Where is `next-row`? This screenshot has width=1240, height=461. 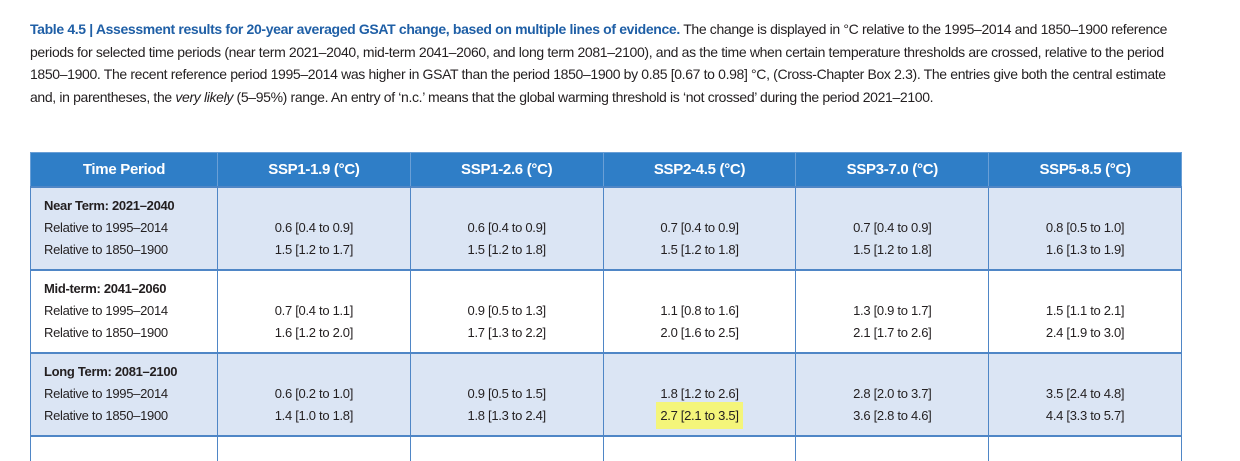
next-row is located at coordinates (606, 448).